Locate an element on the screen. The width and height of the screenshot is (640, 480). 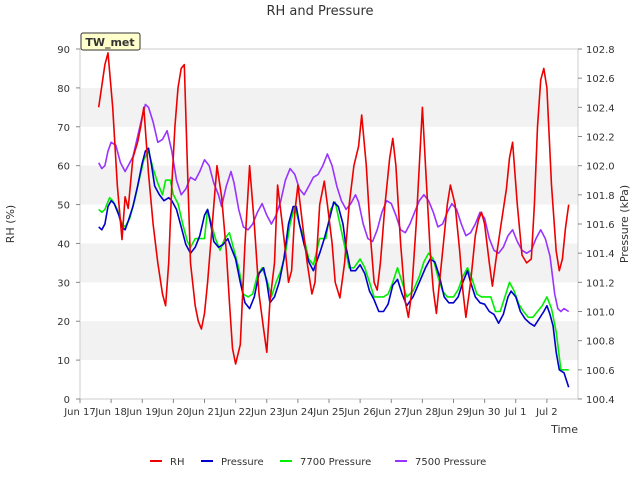
legend-label: 7700 Pressure is located at coordinates (335, 462).